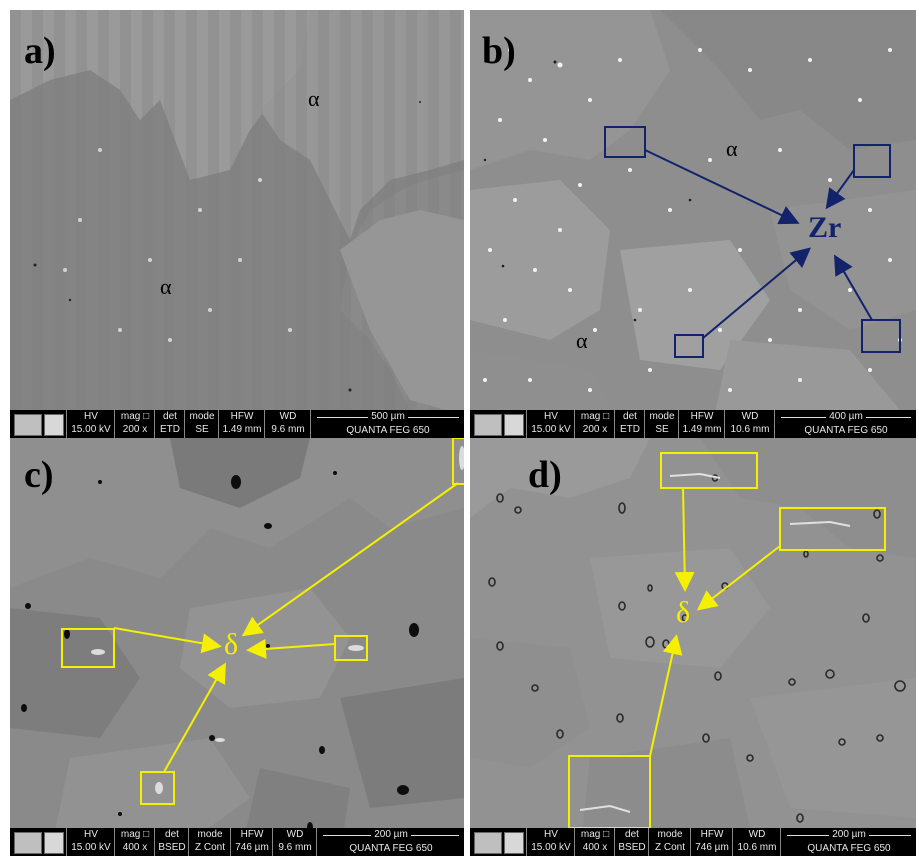 The image size is (919, 858). Describe the element at coordinates (825, 227) in the screenshot. I see `zr-label: Zr` at that location.